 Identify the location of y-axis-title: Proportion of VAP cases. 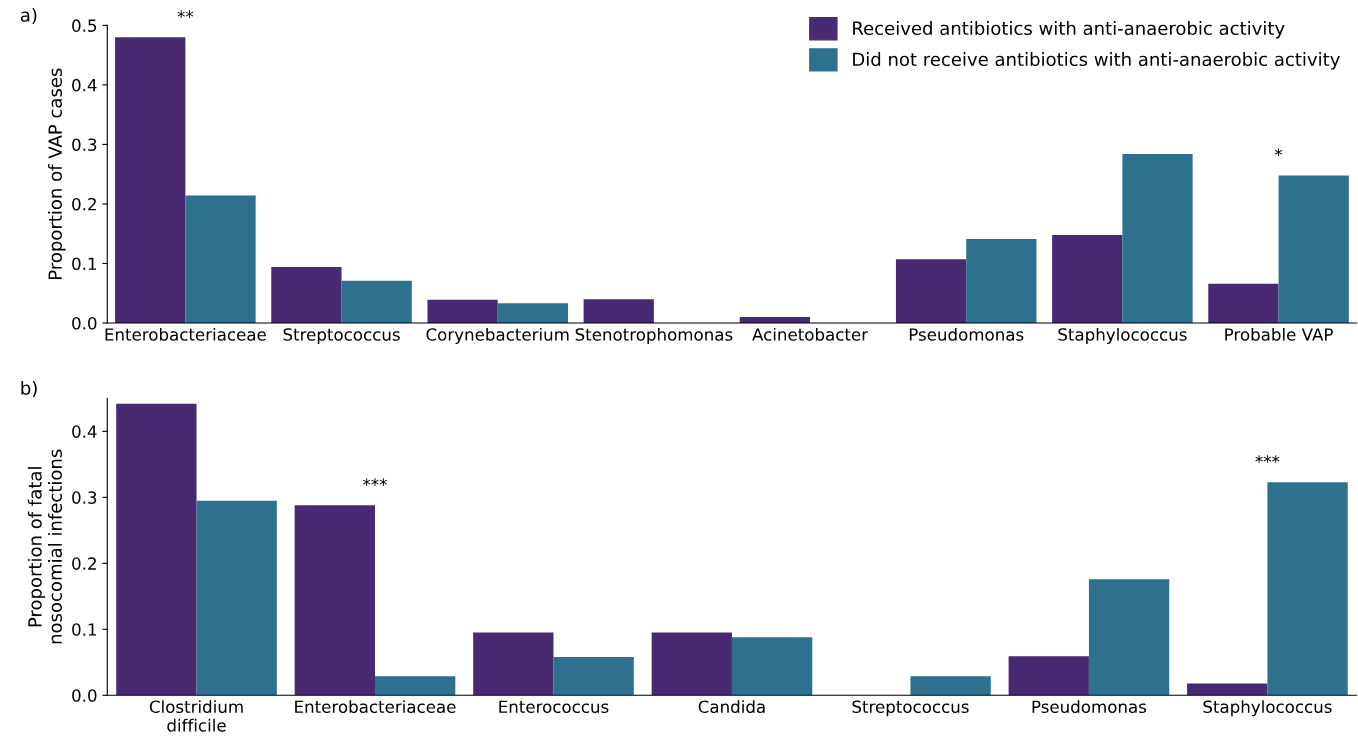
(57, 173).